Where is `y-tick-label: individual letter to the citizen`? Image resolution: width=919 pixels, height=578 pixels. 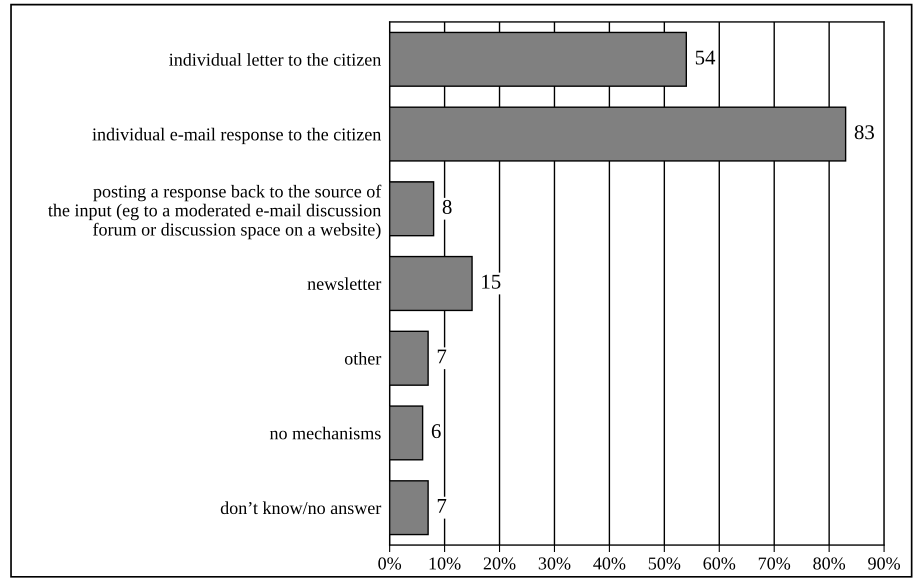
y-tick-label: individual letter to the citizen is located at coordinates (275, 59).